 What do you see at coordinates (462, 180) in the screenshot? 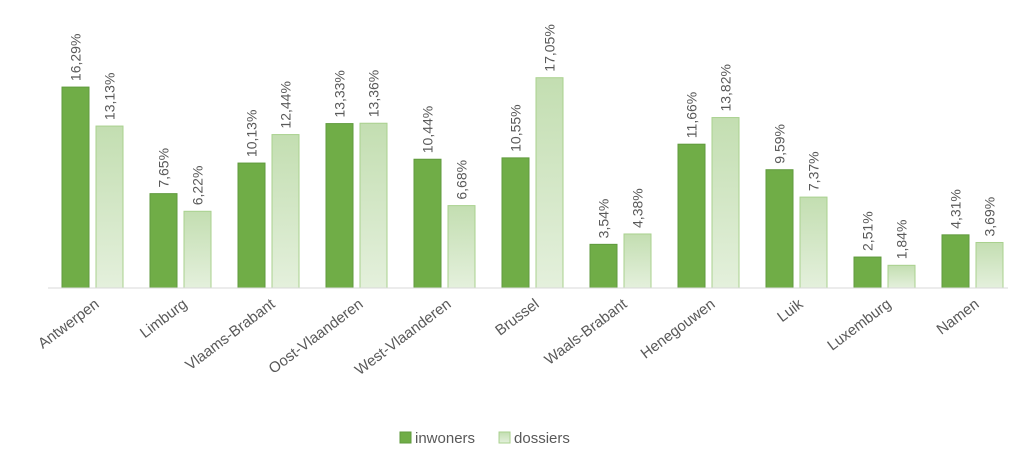
I see `value-label: 6,68%` at bounding box center [462, 180].